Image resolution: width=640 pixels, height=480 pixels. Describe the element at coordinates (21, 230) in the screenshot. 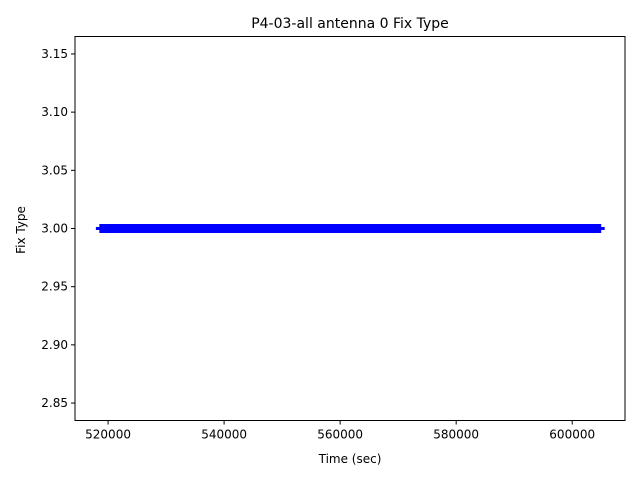

I see `y-axis-label: Fix Type` at that location.